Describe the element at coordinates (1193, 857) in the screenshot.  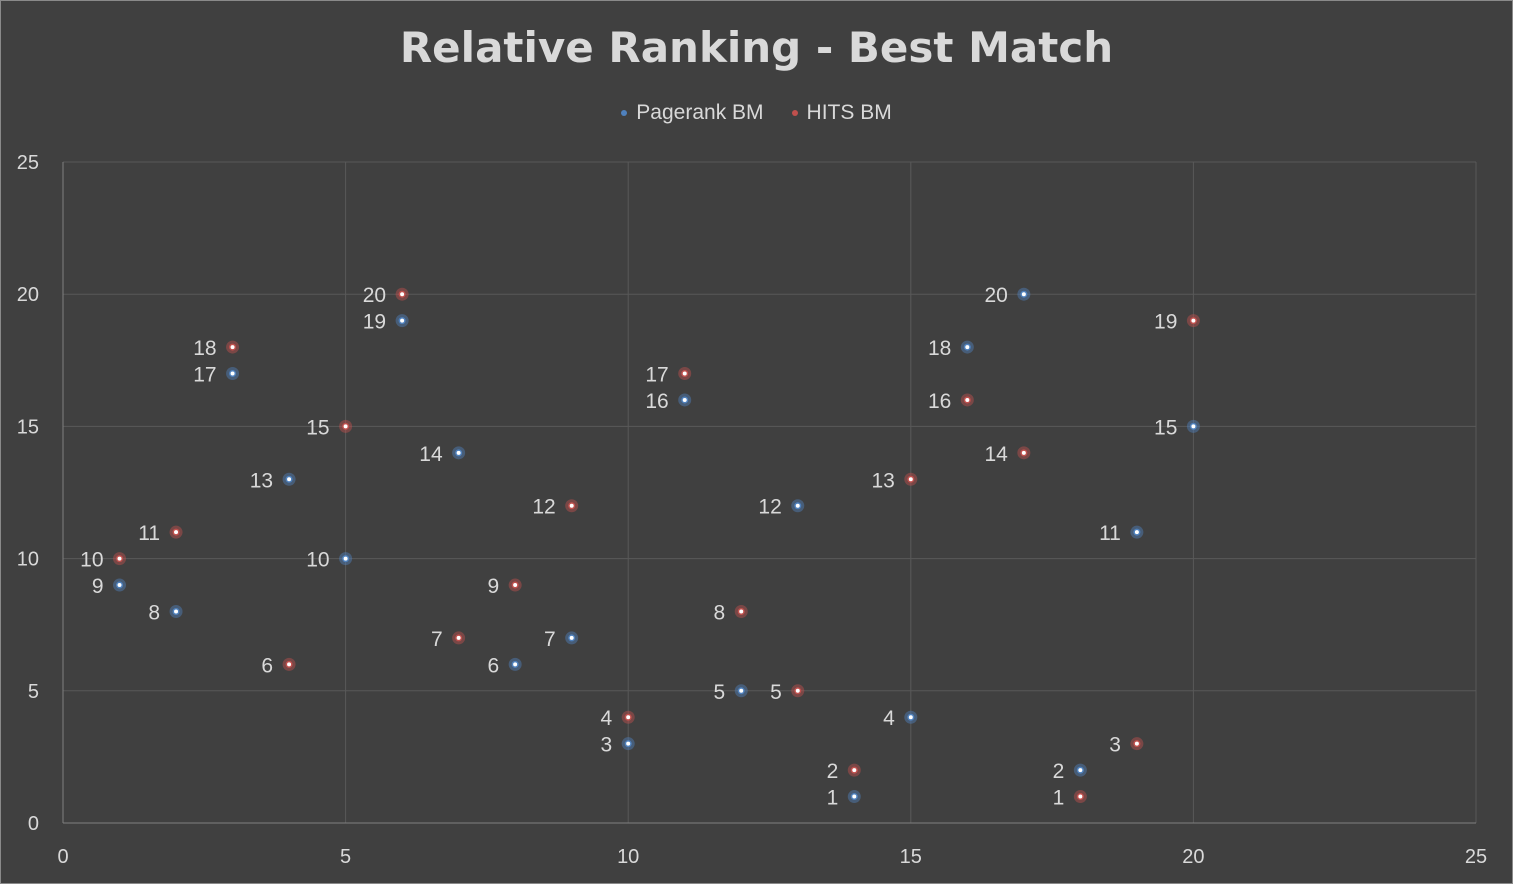
I see `x-tick-label: 20` at that location.